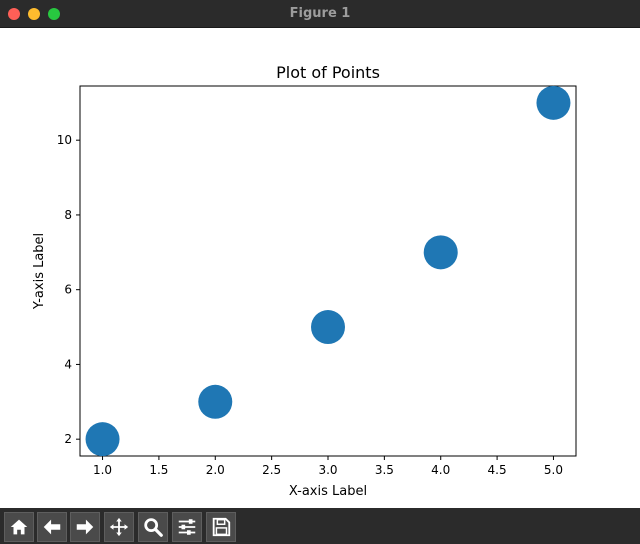 Image resolution: width=640 pixels, height=544 pixels. I want to click on sliders-icon, so click(187, 527).